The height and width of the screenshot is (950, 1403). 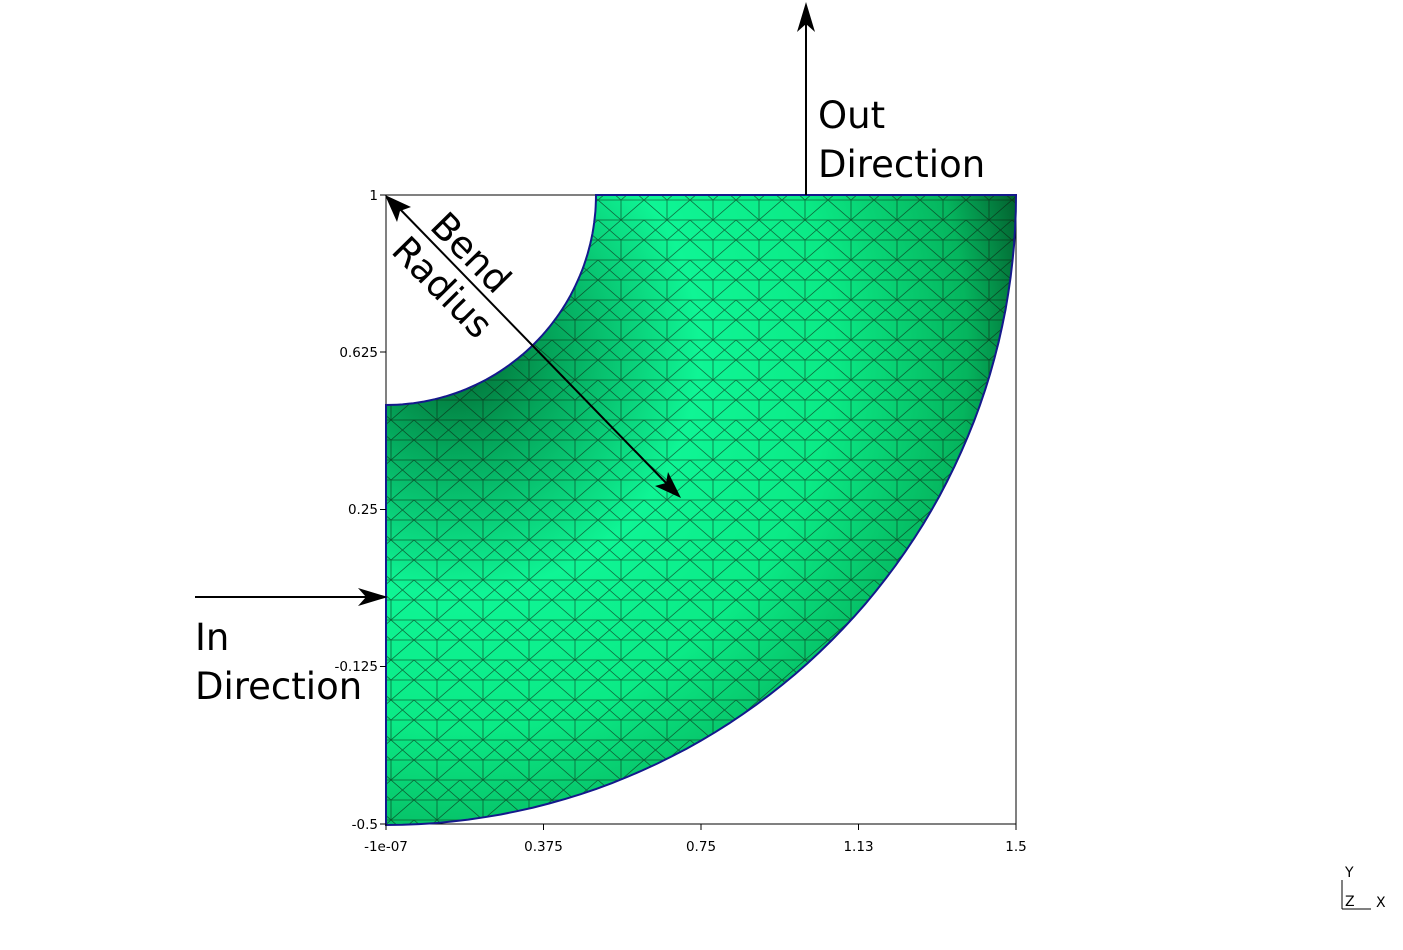 I want to click on x-tick-label: 0.375, so click(x=543, y=847).